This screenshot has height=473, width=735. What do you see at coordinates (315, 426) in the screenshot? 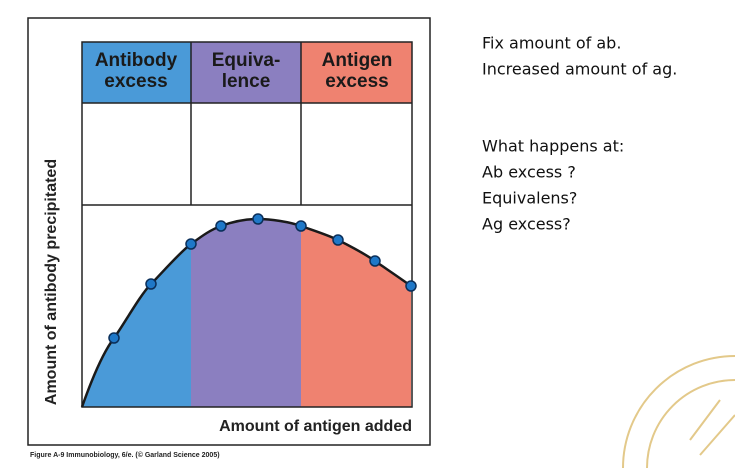
I see `x-axis-label: Amount of antigen added` at bounding box center [315, 426].